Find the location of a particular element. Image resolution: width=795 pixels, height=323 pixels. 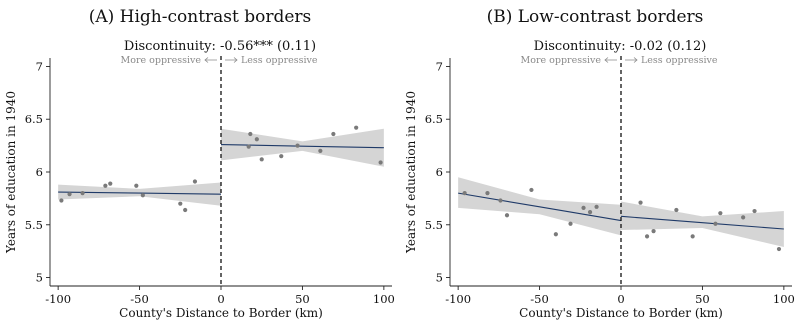

ci-band-left is located at coordinates (140, 194).